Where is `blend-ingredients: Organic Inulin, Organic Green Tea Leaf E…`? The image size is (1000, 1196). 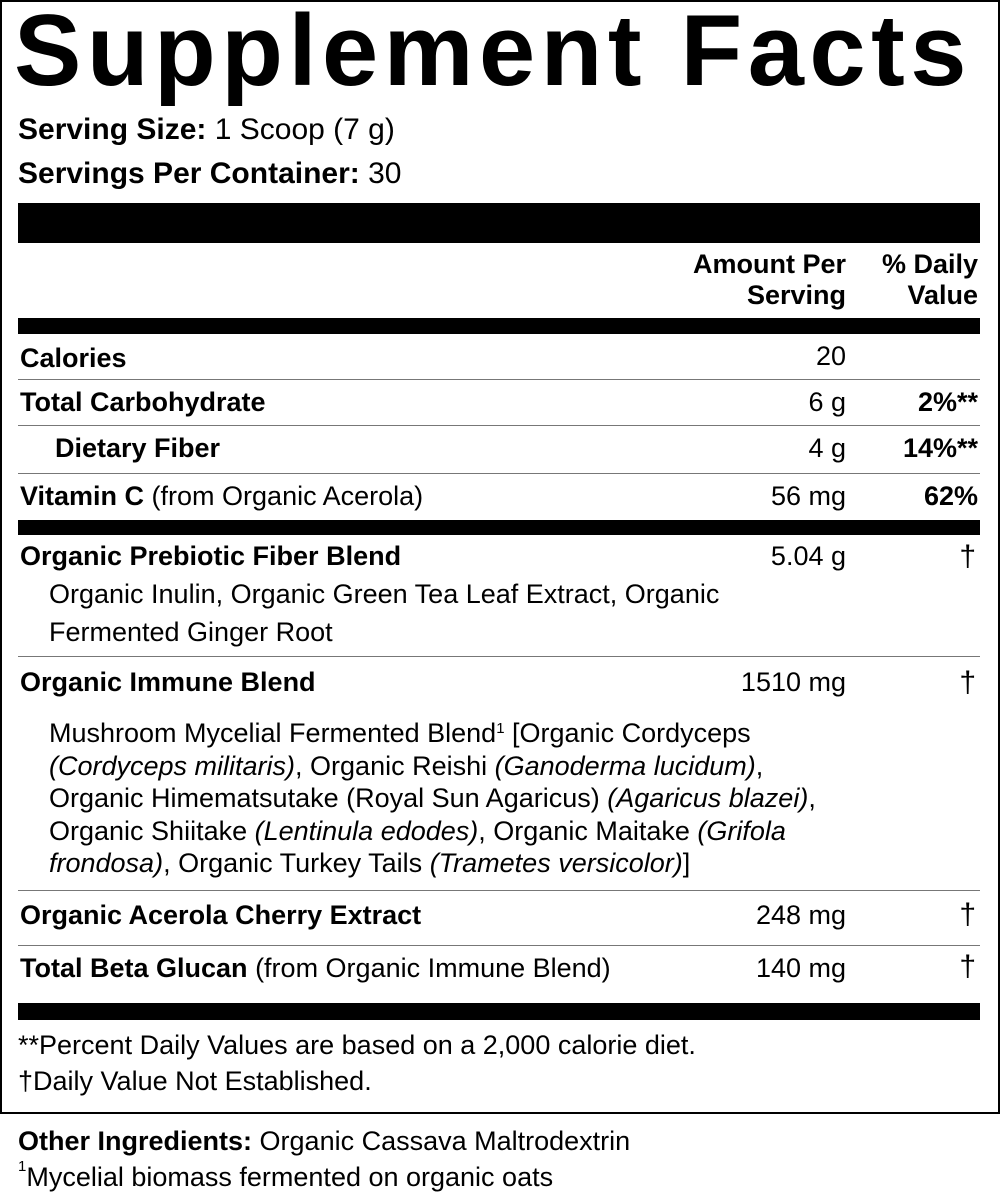 blend-ingredients: Organic Inulin, Organic Green Tea Leaf E… is located at coordinates (384, 594).